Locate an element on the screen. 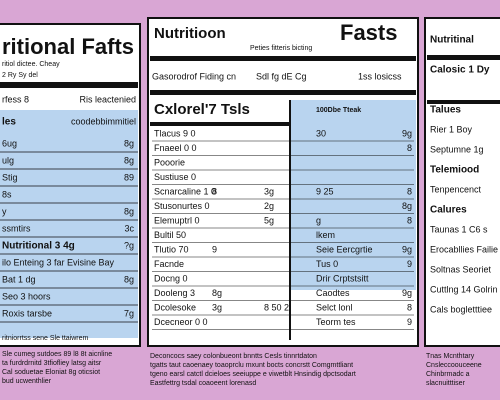 This screenshot has height=400, width=500. row-label: Cuttlng 14 Golrin is located at coordinates (464, 289).